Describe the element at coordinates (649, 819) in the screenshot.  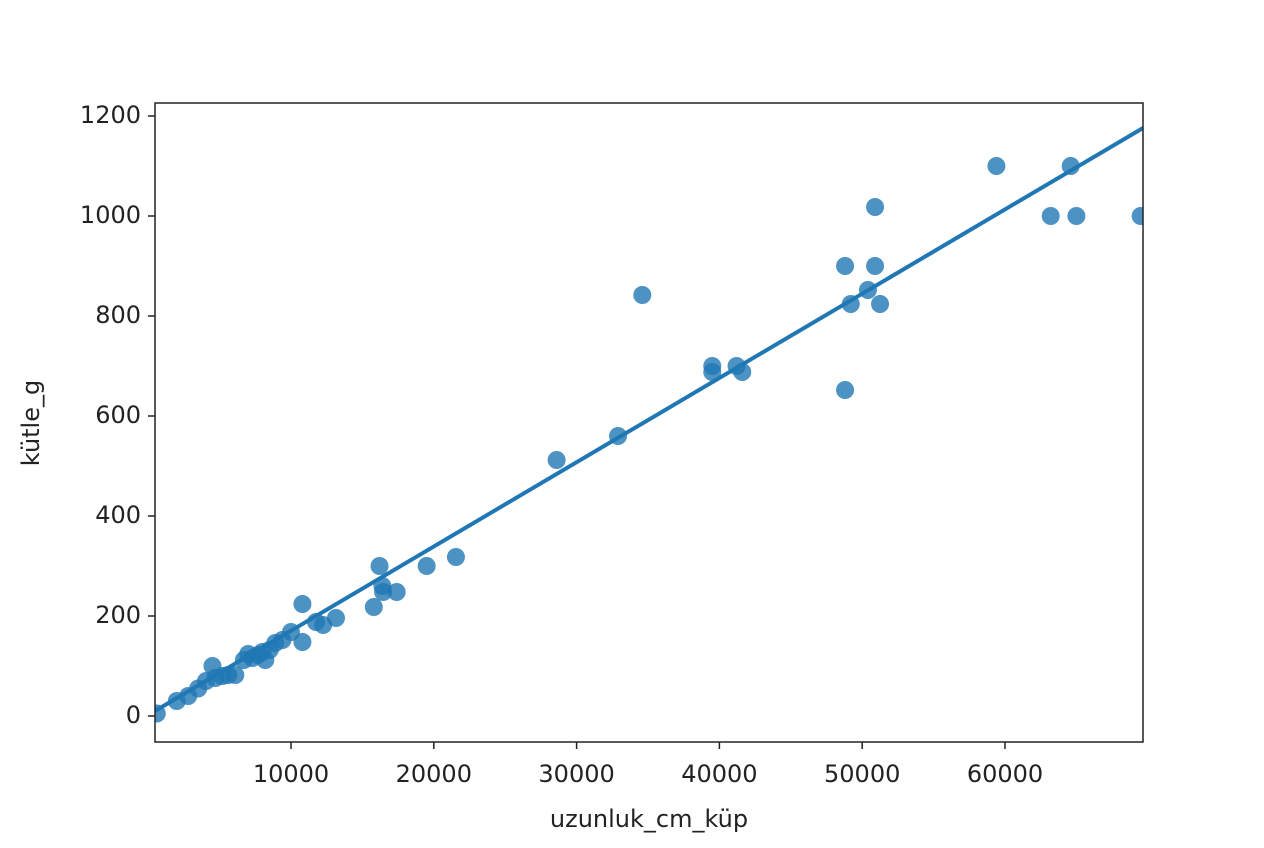
I see `x-axis-label: uzunluk_cm_küp` at that location.